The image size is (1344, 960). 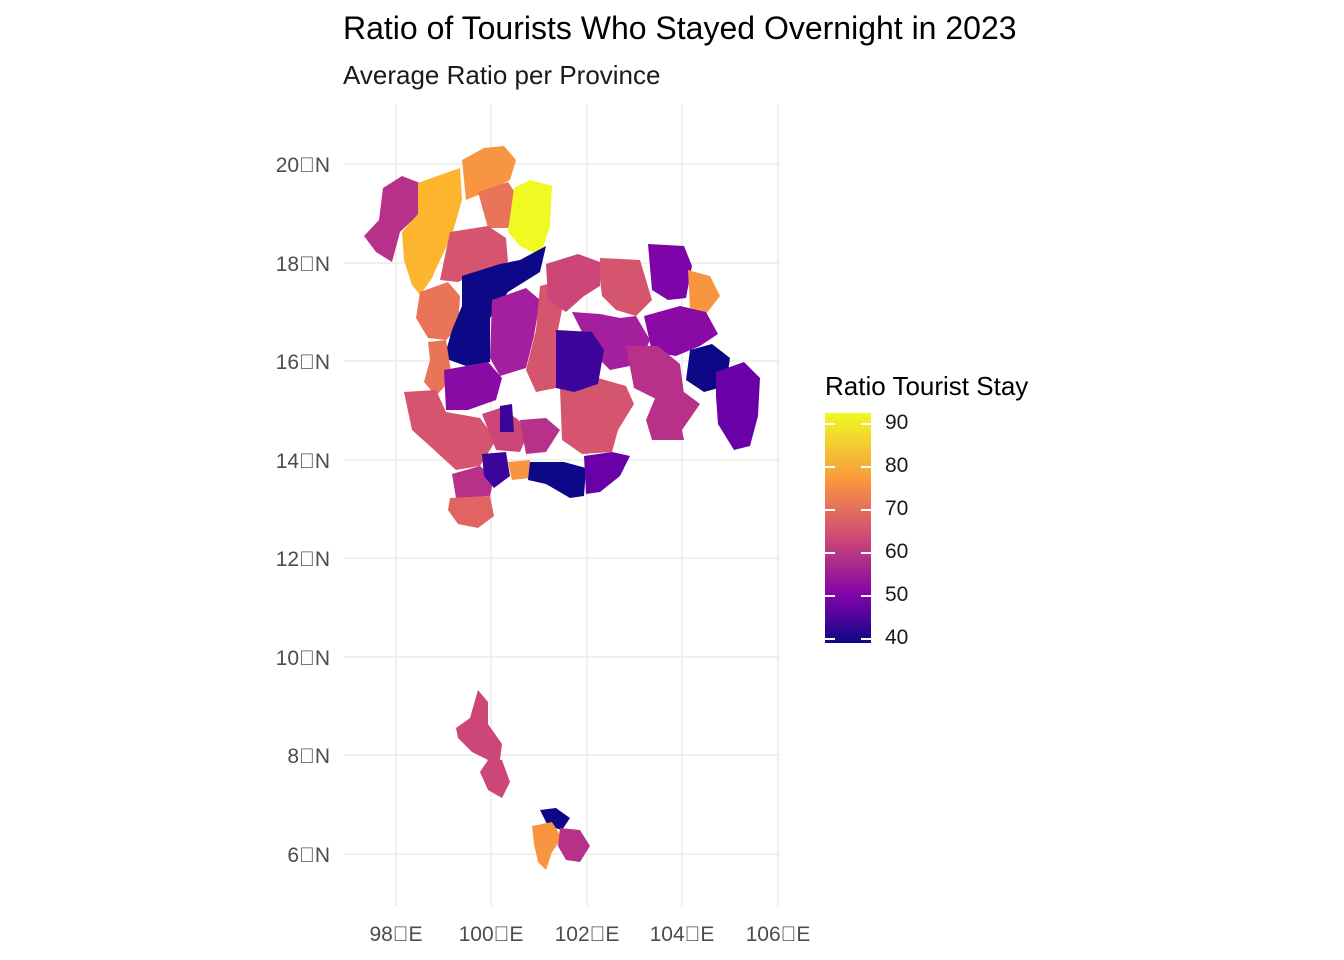 What do you see at coordinates (848, 528) in the screenshot?
I see `legend-colorbar` at bounding box center [848, 528].